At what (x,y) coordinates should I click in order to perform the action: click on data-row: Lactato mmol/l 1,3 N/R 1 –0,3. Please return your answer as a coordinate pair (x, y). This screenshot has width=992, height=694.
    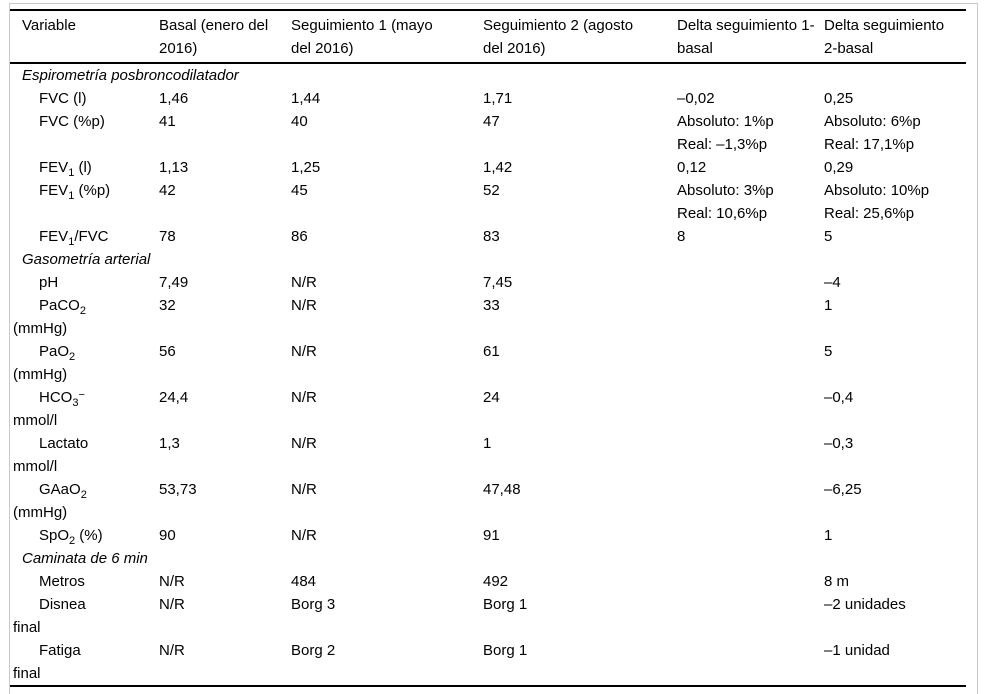
    Looking at the image, I should click on (488, 455).